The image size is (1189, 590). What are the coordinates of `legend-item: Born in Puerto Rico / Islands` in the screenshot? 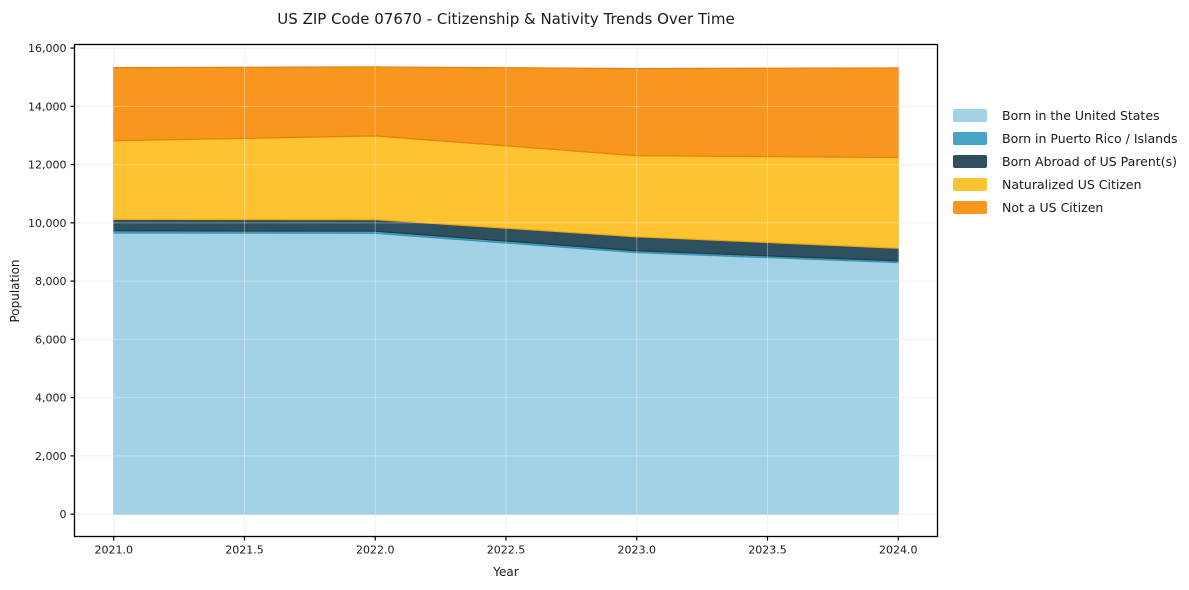 It's located at (1065, 138).